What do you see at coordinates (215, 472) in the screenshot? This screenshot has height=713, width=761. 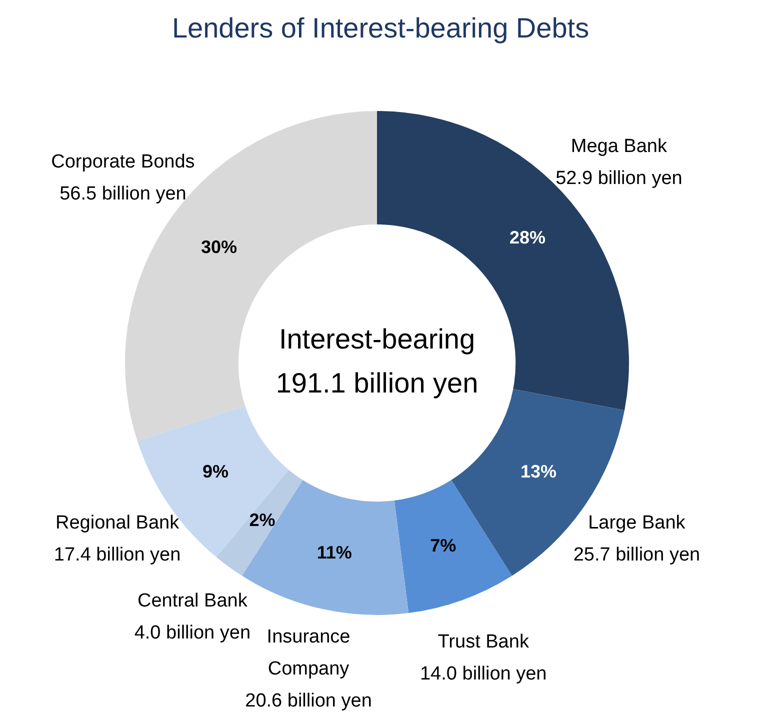 I see `data-label: 9%` at bounding box center [215, 472].